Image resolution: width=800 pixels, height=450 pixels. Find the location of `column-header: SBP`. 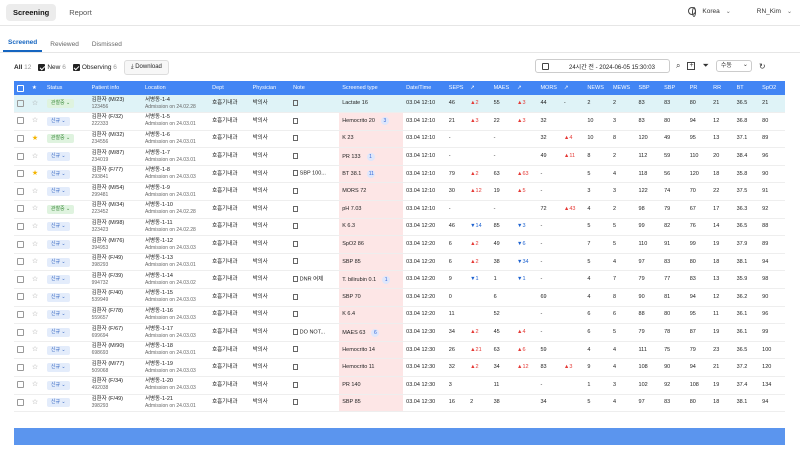

column-header: SBP is located at coordinates (644, 88).